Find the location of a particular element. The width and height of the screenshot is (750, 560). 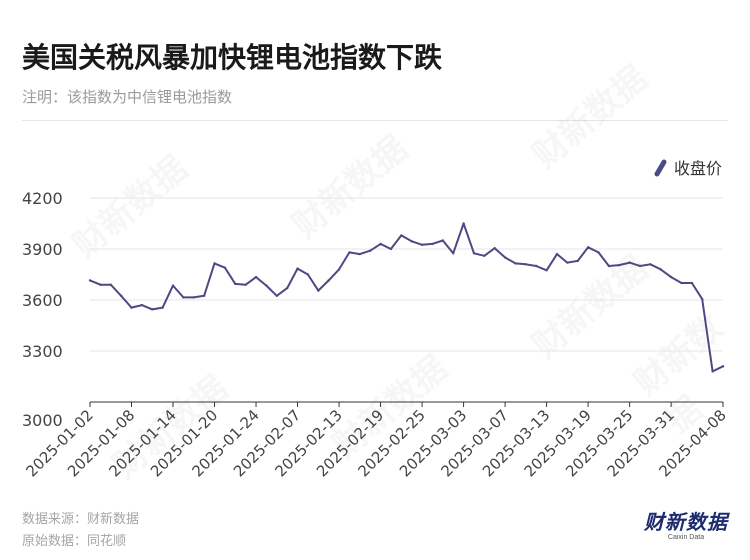

legend-swatch is located at coordinates (660, 168).